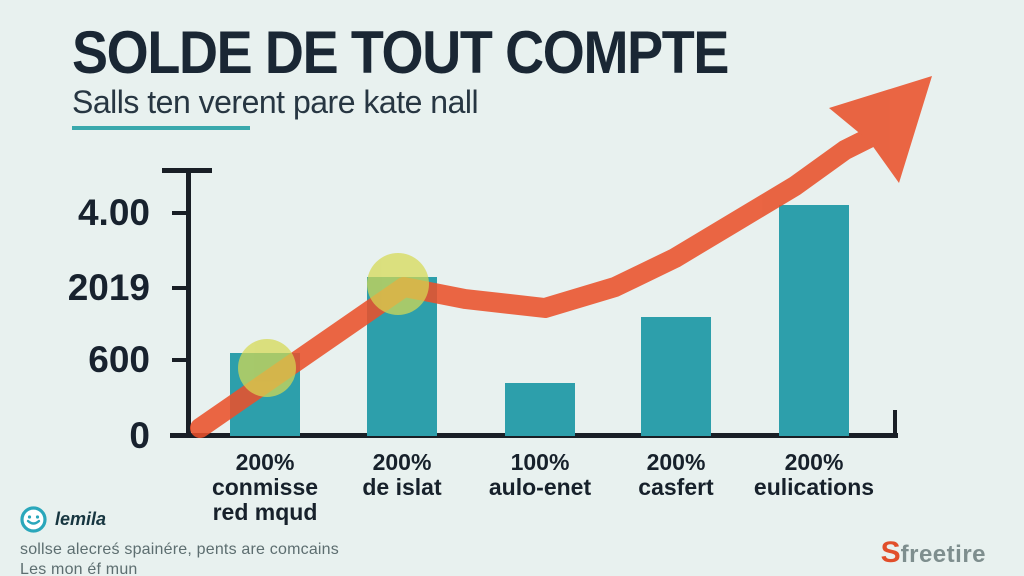  Describe the element at coordinates (139, 435) in the screenshot. I see `y-tick-label: 0` at that location.